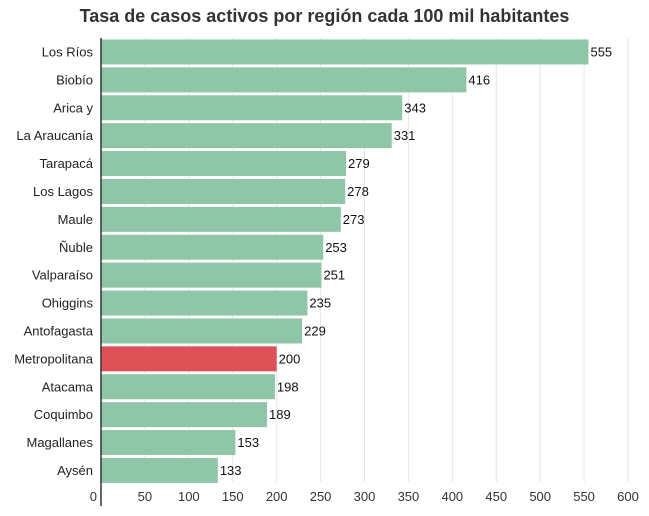 The width and height of the screenshot is (649, 516). Describe the element at coordinates (75, 219) in the screenshot. I see `category-label: Maule` at that location.